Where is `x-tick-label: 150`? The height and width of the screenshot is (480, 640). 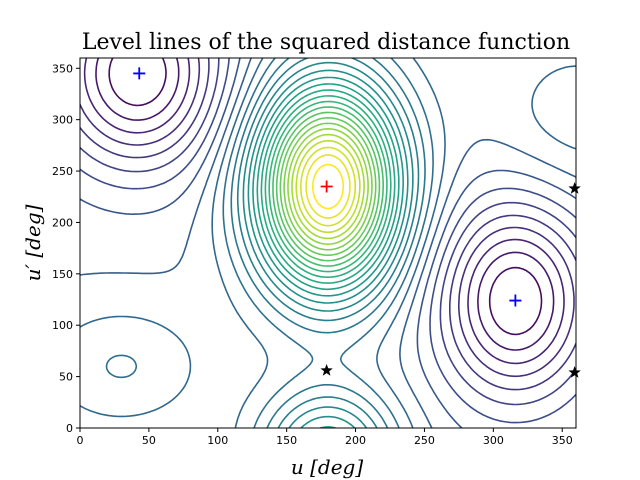
x-tick-label: 150 is located at coordinates (286, 440).